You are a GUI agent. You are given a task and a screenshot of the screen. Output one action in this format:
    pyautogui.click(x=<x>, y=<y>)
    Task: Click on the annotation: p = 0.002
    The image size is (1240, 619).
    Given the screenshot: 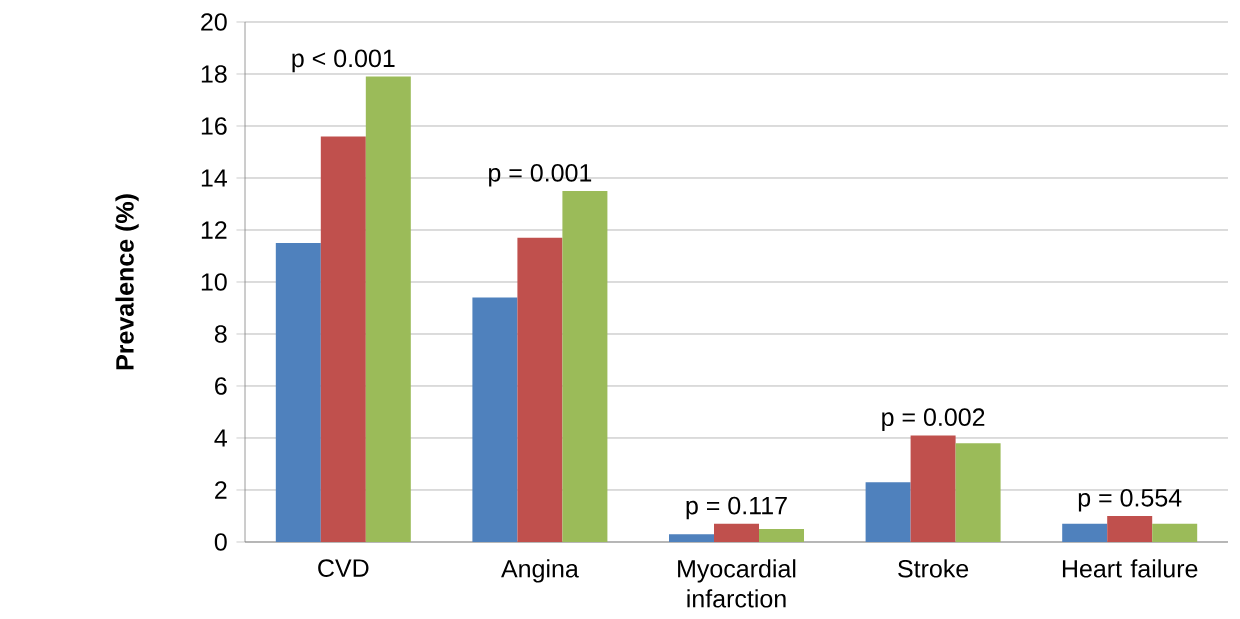 What is the action you would take?
    pyautogui.click(x=933, y=419)
    